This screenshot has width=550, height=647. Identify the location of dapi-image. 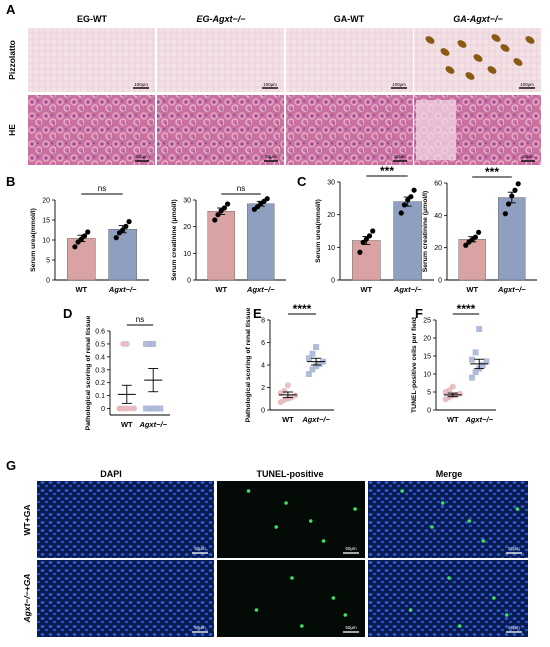
(125, 598).